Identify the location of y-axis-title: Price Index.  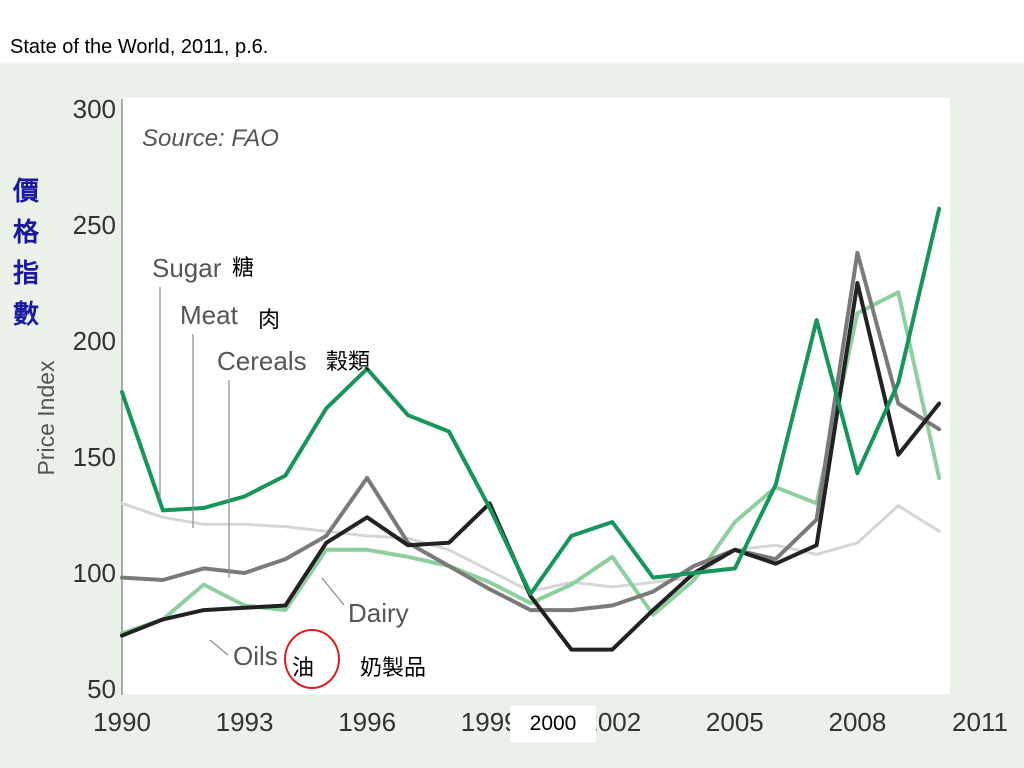
(46, 418).